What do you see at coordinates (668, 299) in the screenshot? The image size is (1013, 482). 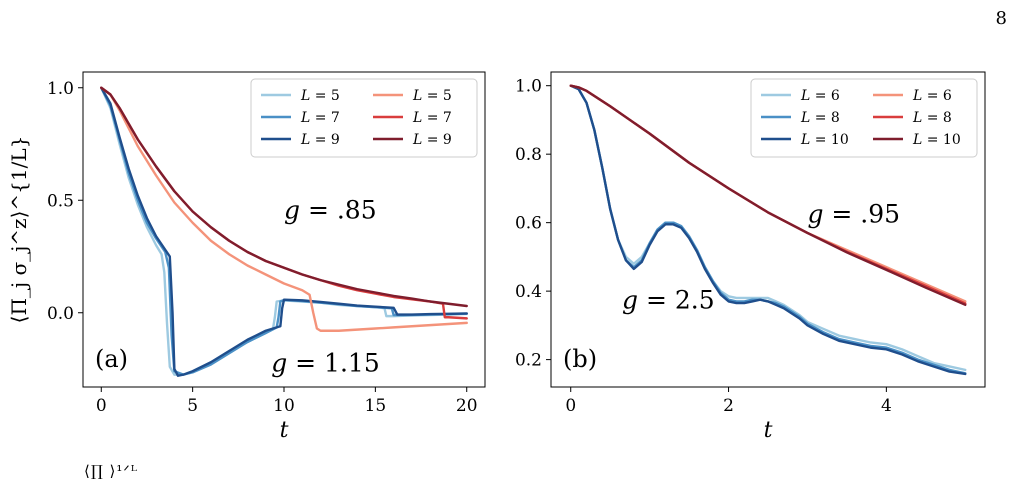 I see `annotation-label: g = 2.5` at bounding box center [668, 299].